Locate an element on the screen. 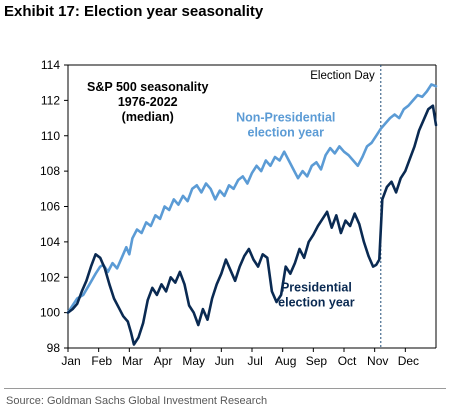 This screenshot has height=413, width=452. x-tick-label: Jun is located at coordinates (224, 361).